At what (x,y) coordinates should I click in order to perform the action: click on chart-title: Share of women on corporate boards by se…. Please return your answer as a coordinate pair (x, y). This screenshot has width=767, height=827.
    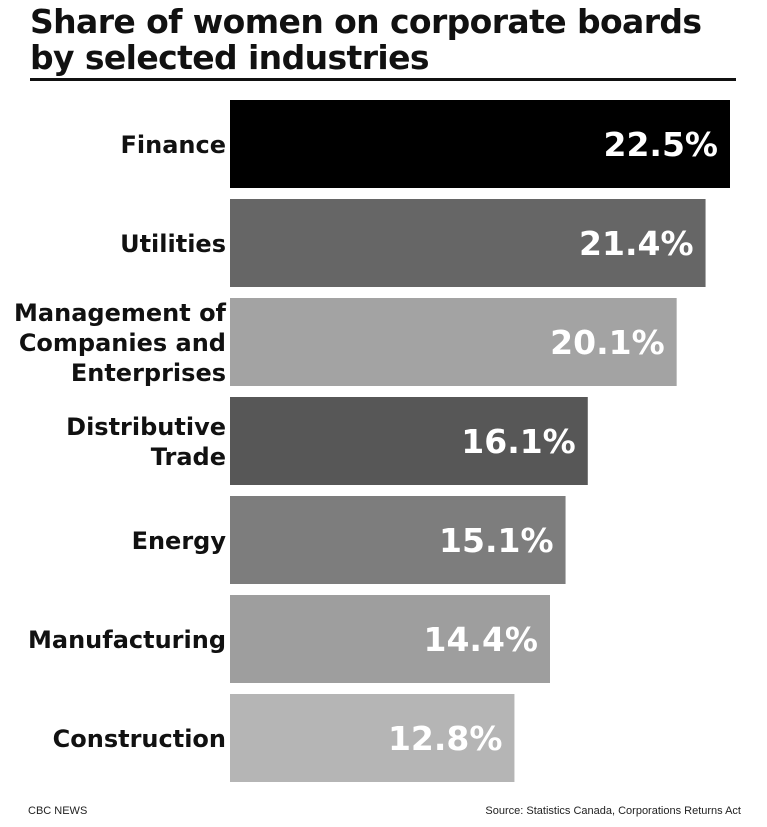
    Looking at the image, I should click on (366, 39).